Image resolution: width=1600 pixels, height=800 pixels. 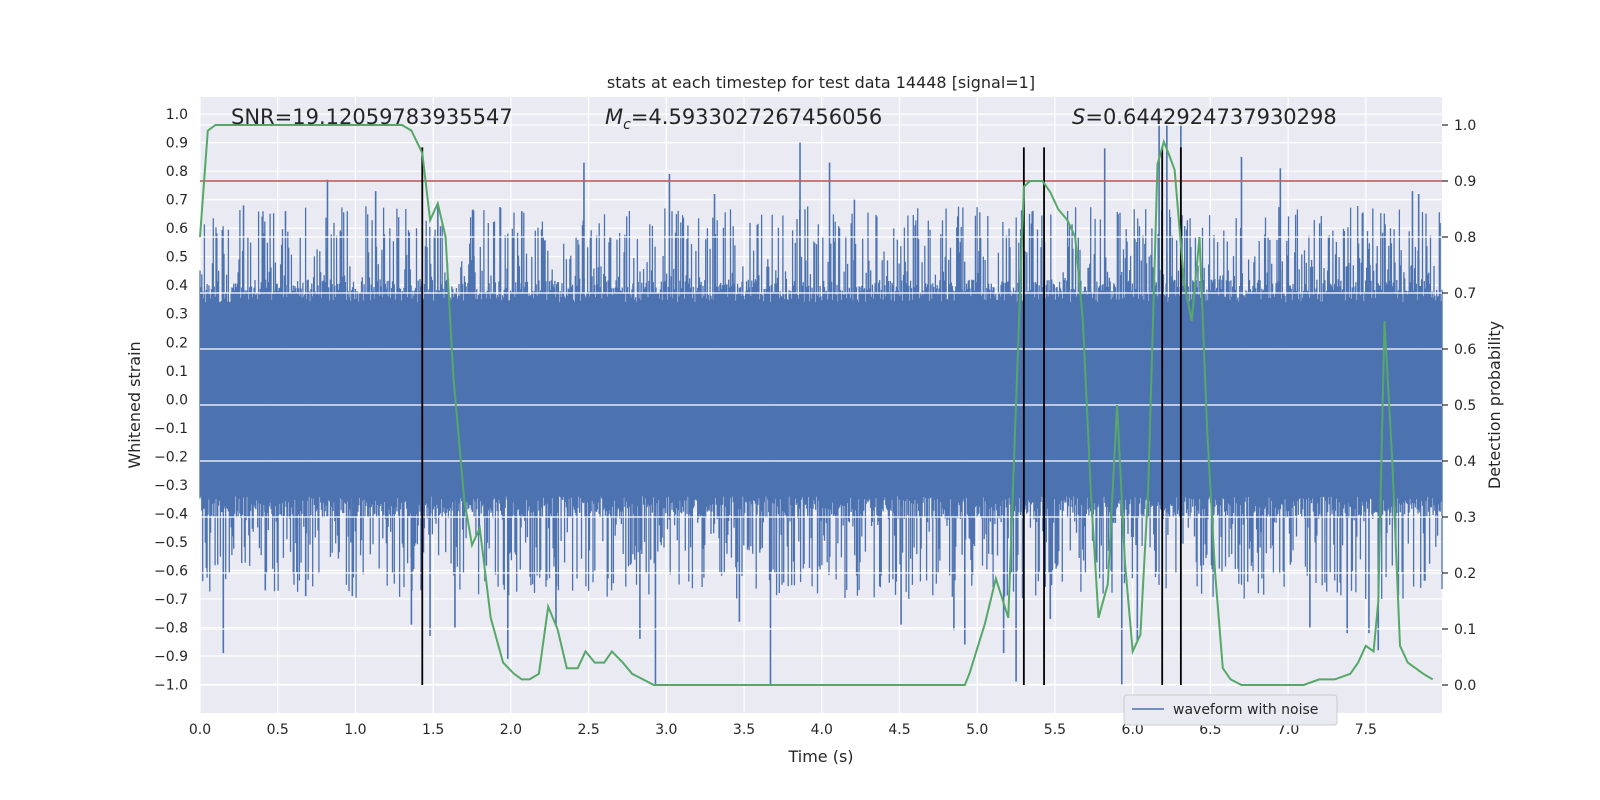 What do you see at coordinates (666, 730) in the screenshot?
I see `x-tick-label: 3.0` at bounding box center [666, 730].